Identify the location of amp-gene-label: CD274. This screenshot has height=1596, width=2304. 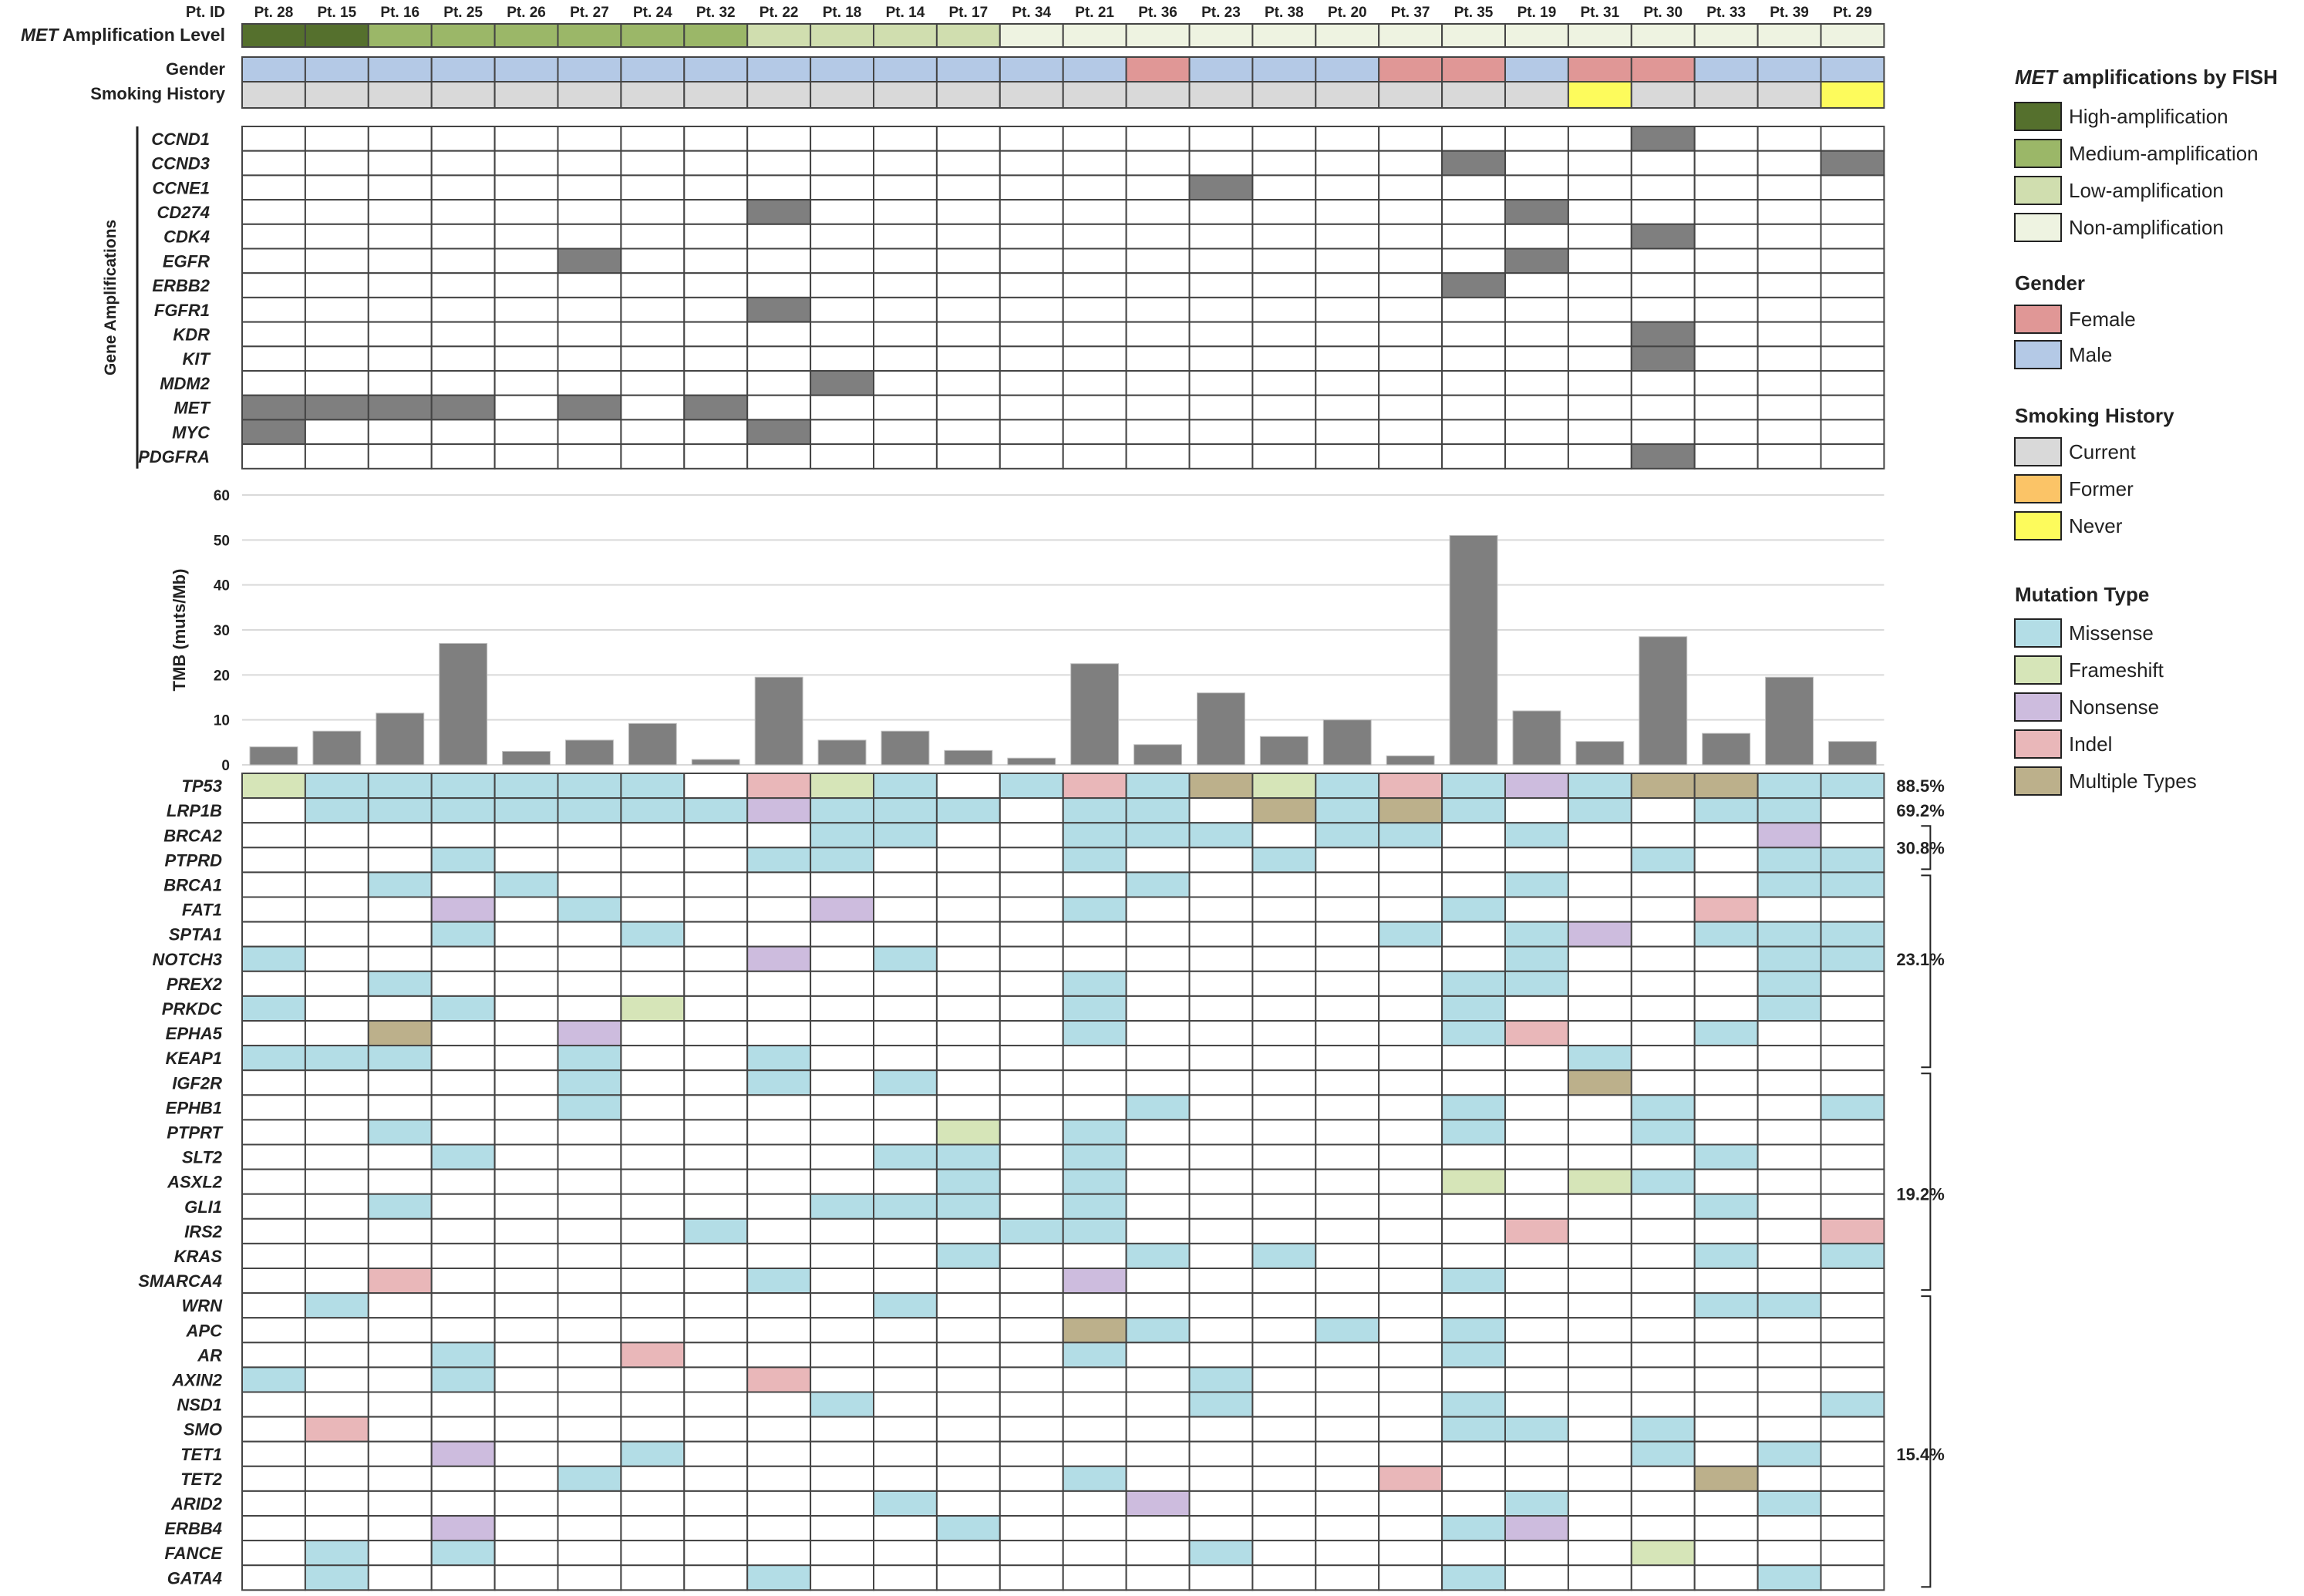
(183, 213).